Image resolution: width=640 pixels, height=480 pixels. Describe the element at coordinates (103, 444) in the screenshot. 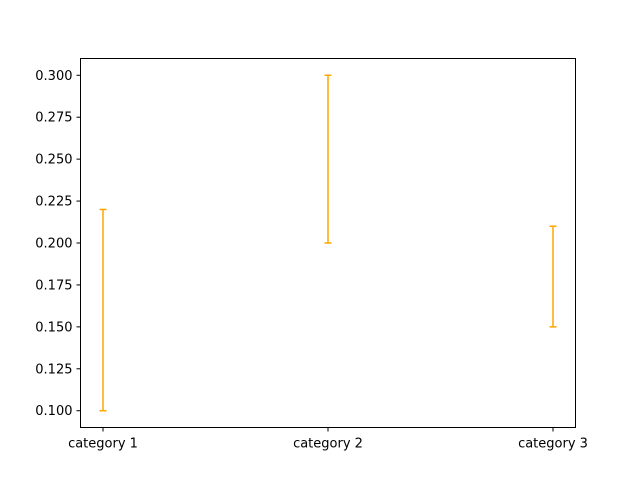

I see `x-tick-label: category 1` at that location.